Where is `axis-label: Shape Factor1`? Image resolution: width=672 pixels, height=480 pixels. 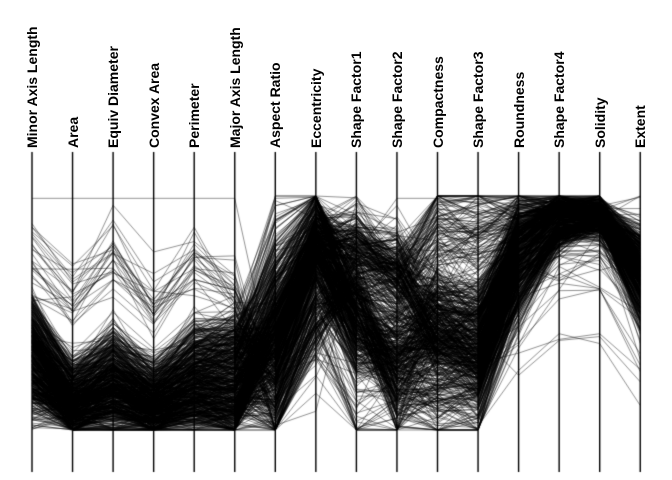 axis-label: Shape Factor1 is located at coordinates (356, 99).